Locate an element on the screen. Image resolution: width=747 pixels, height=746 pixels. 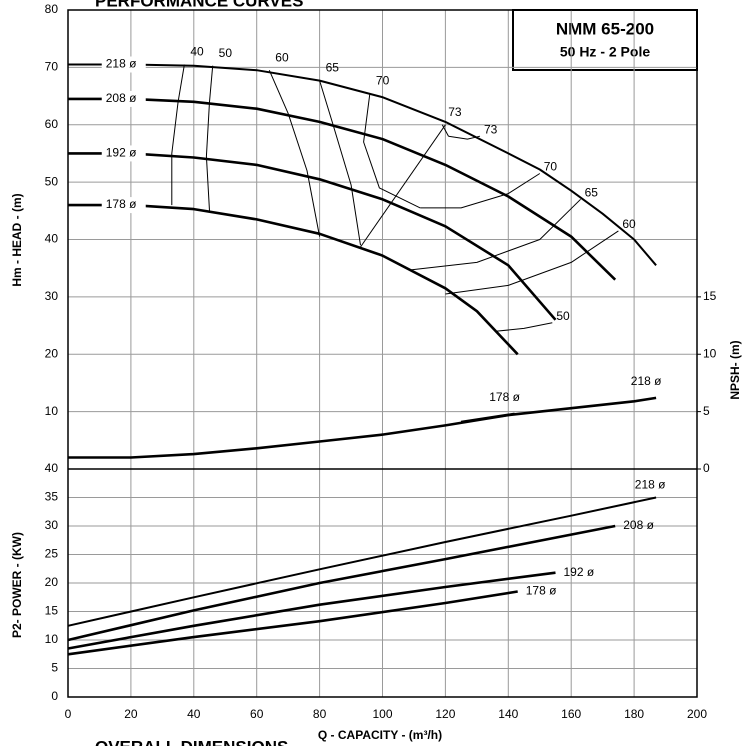
y-tick-label: 50 is located at coordinates (52, 181).